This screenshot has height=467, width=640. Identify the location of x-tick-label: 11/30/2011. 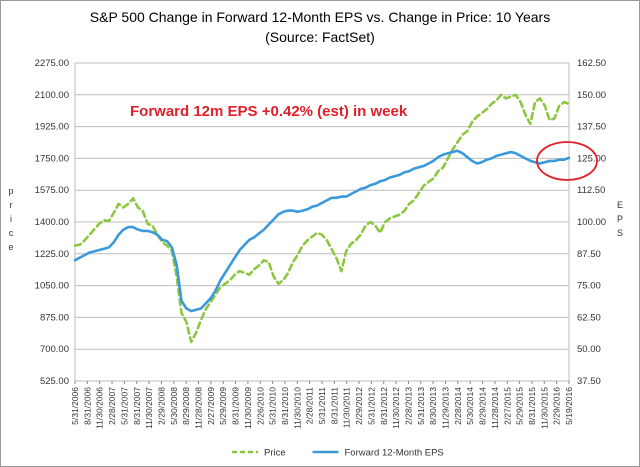
(347, 408).